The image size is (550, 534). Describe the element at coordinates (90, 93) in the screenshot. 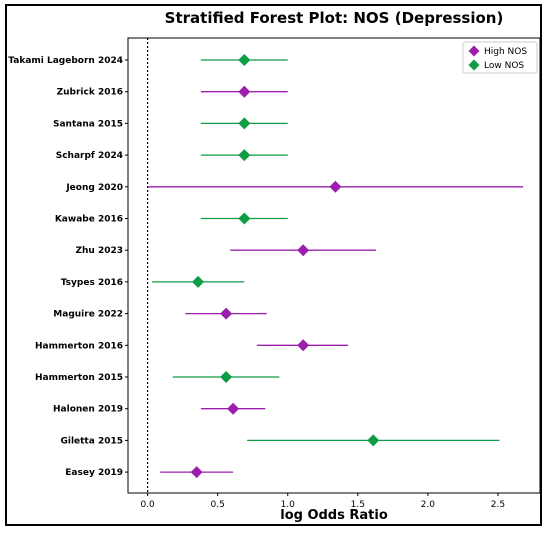

I see `y-tick-label: Zubrick 2016` at that location.